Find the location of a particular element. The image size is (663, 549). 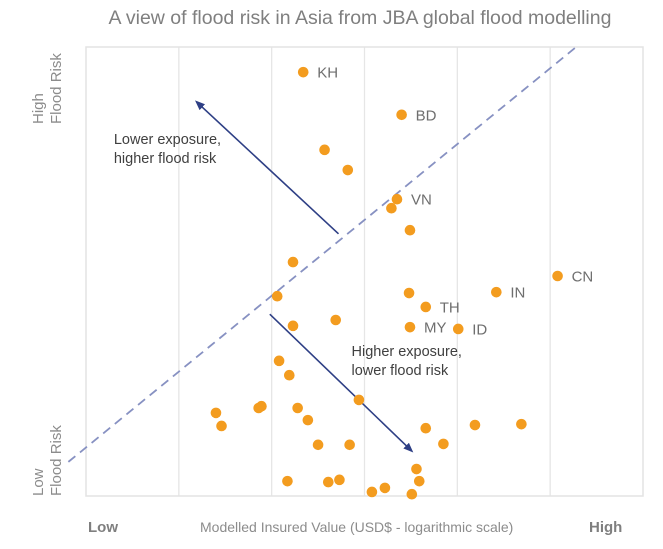

y-high-line-1: High is located at coordinates (38, 108).